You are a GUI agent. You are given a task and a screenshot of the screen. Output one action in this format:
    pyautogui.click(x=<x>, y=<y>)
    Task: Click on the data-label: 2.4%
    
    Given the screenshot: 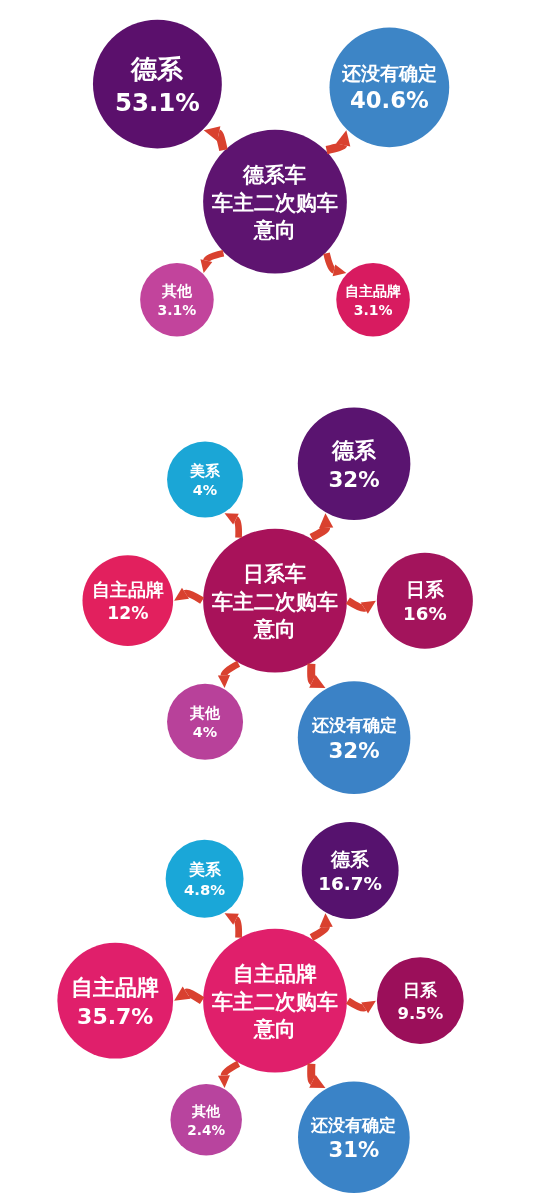 What is the action you would take?
    pyautogui.click(x=206, y=1129)
    